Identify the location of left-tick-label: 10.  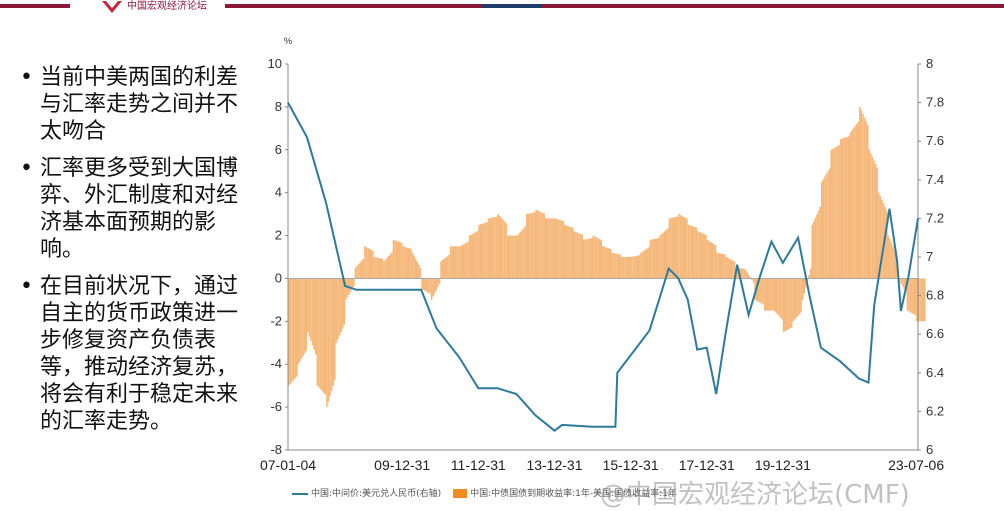
(275, 63).